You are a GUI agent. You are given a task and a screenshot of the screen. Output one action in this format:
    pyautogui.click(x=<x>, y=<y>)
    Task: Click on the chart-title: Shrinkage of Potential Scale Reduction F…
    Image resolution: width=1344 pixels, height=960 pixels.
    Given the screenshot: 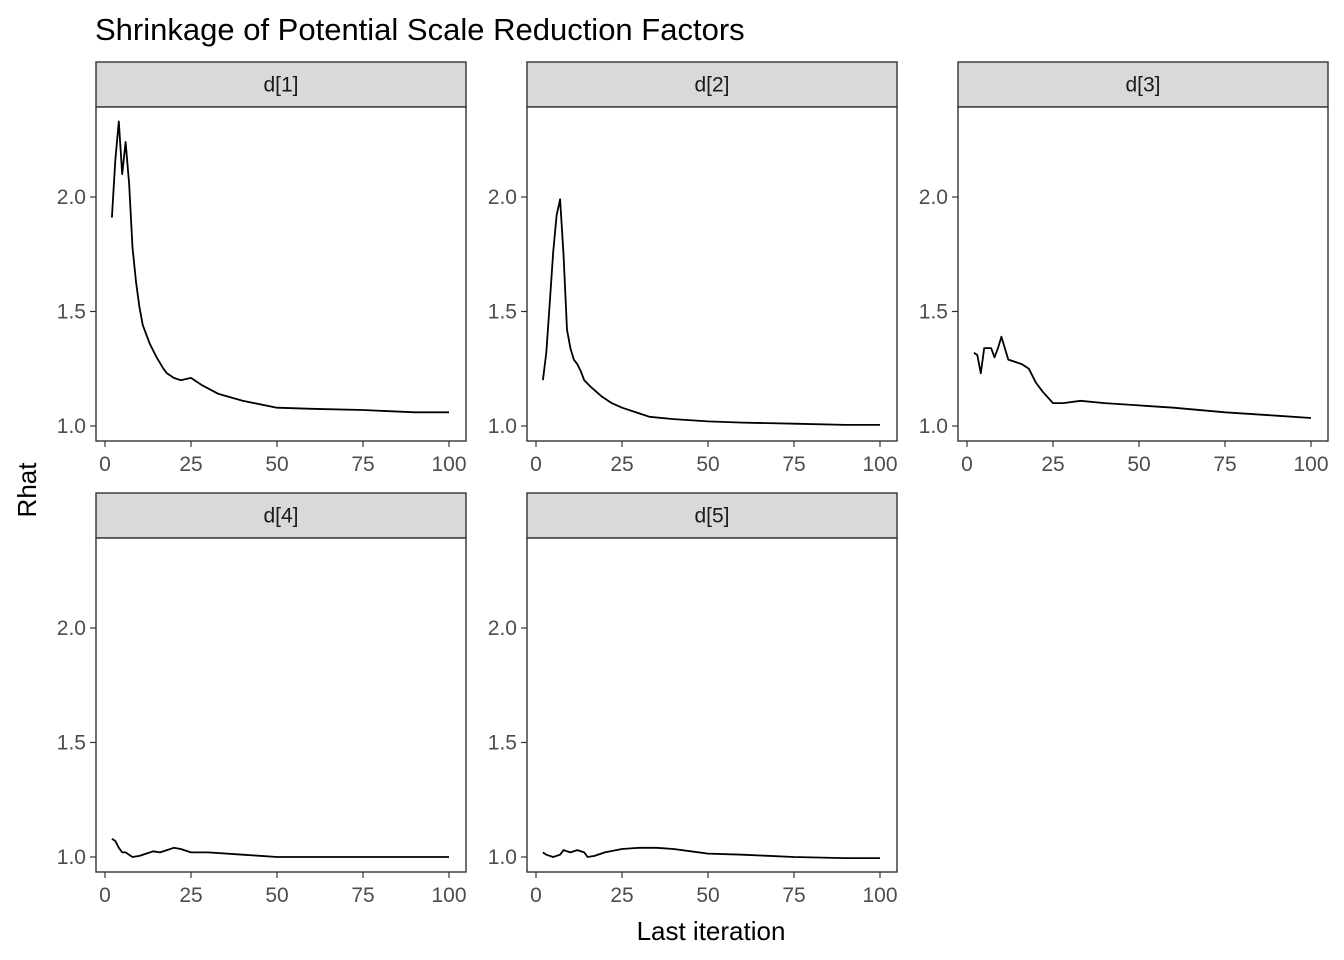 What is the action you would take?
    pyautogui.click(x=420, y=29)
    